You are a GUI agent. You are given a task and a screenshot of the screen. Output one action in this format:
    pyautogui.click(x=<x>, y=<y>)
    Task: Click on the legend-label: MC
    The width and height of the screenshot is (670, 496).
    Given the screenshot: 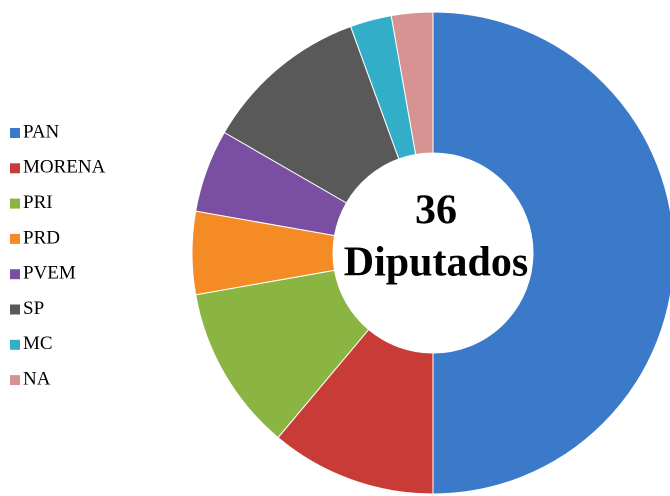 What is the action you would take?
    pyautogui.click(x=38, y=343)
    